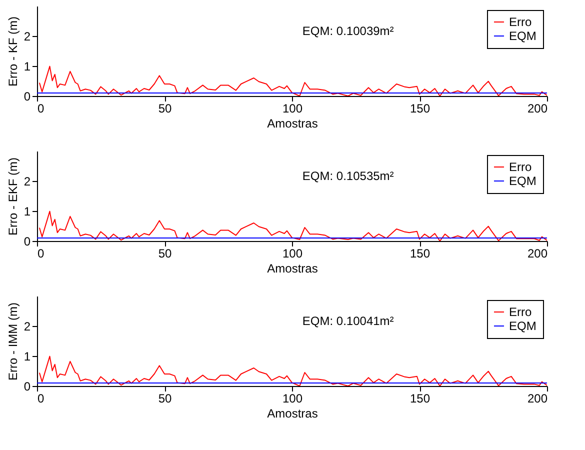 This screenshot has width=585, height=450. I want to click on y-axis-title: Erro - KF (m), so click(13, 51).